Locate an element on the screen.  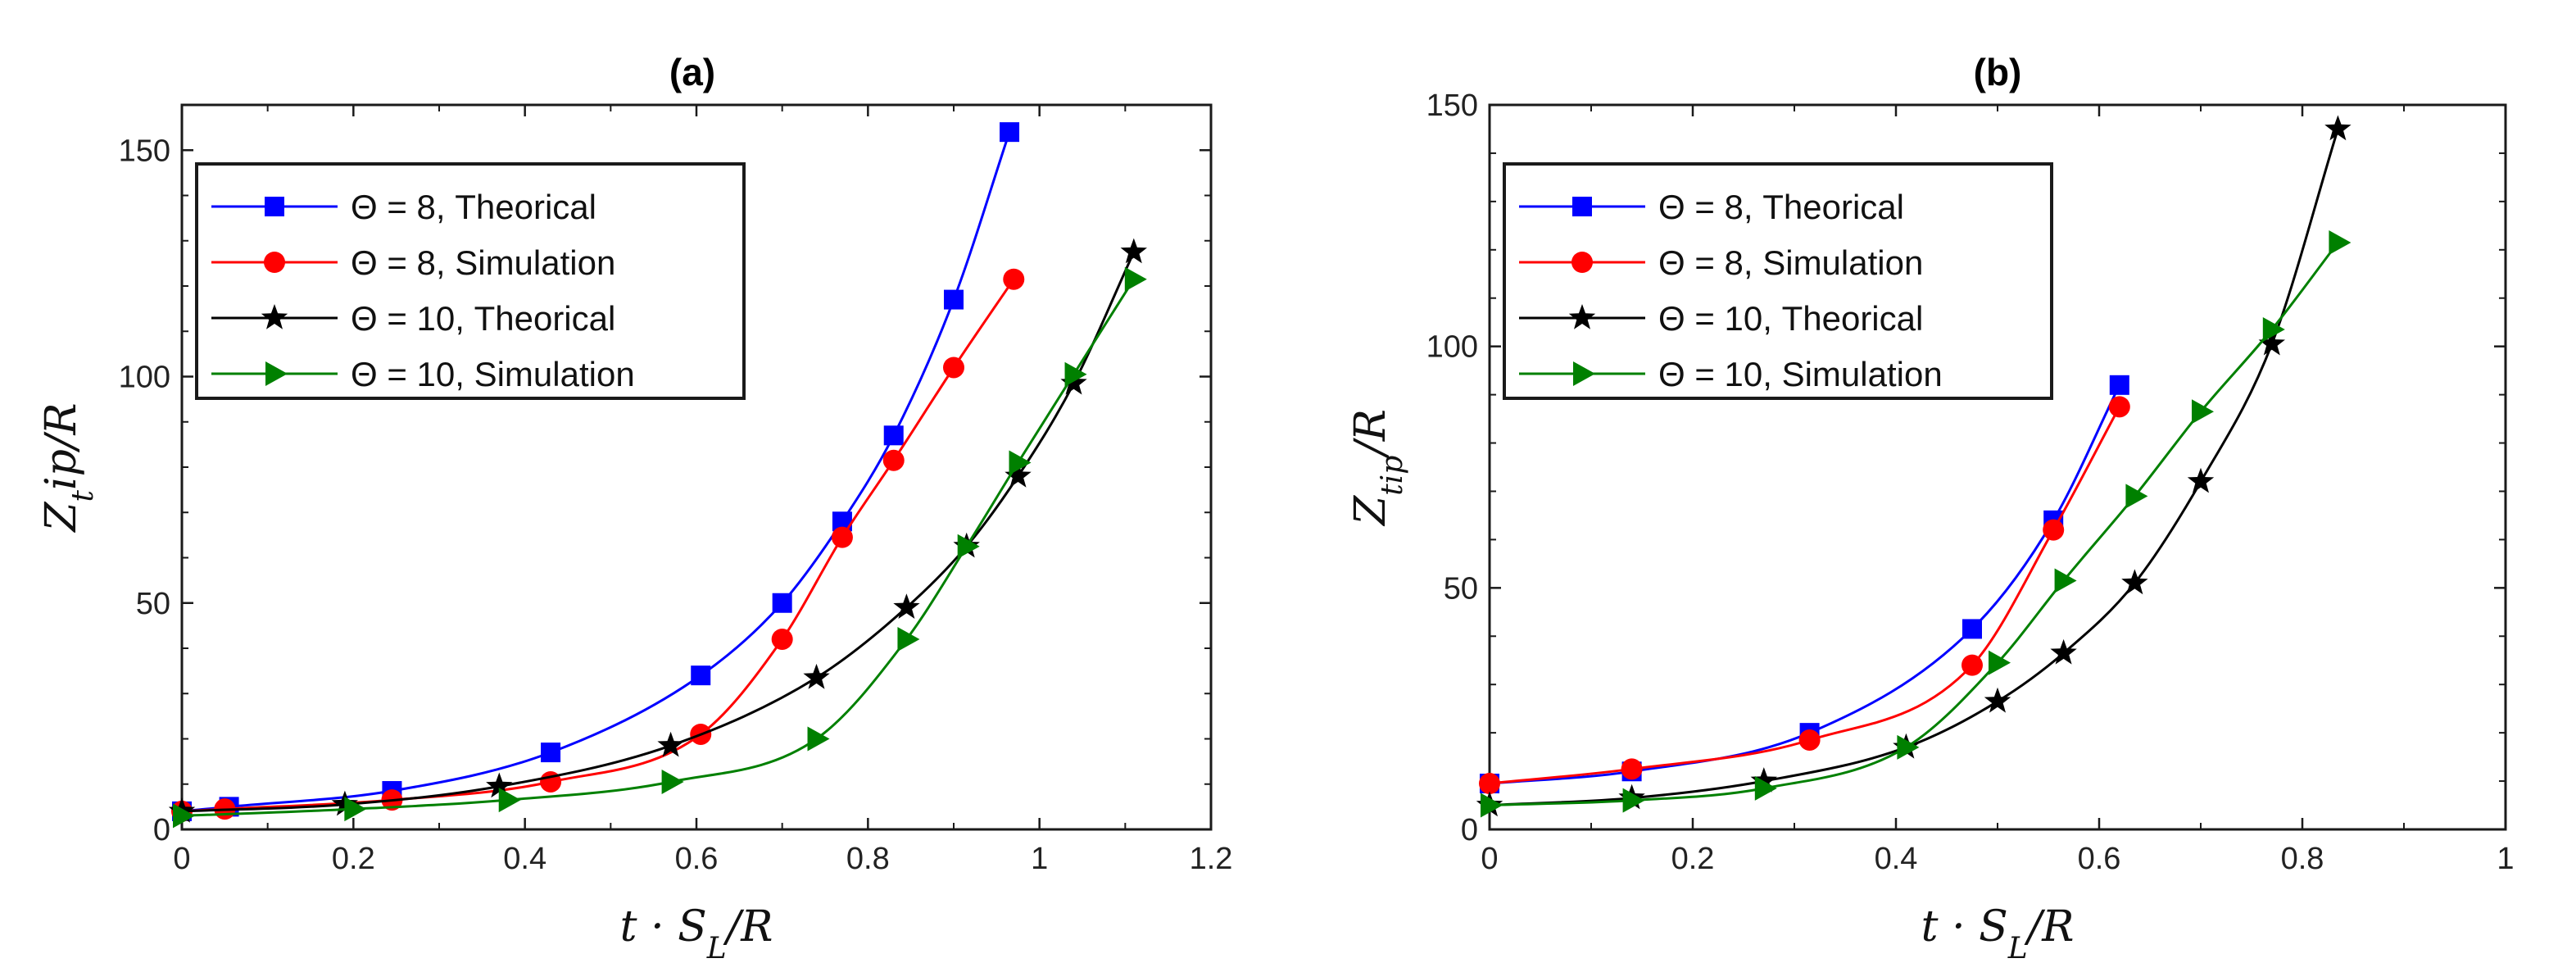
legend-box is located at coordinates (1778, 281).